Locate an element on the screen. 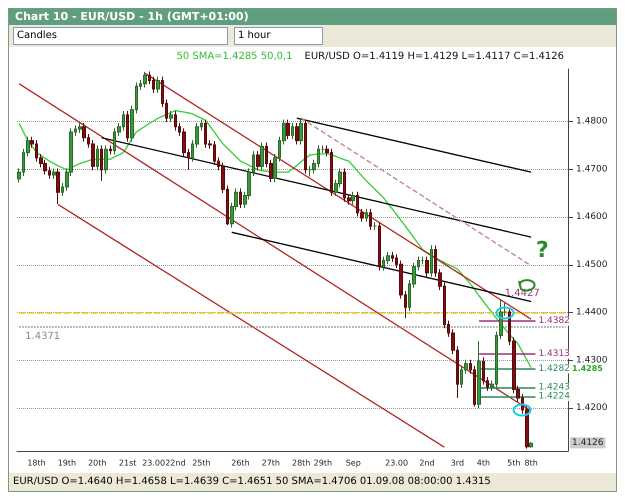 The width and height of the screenshot is (625, 500). ref-line-label: 1.4313 is located at coordinates (554, 354).